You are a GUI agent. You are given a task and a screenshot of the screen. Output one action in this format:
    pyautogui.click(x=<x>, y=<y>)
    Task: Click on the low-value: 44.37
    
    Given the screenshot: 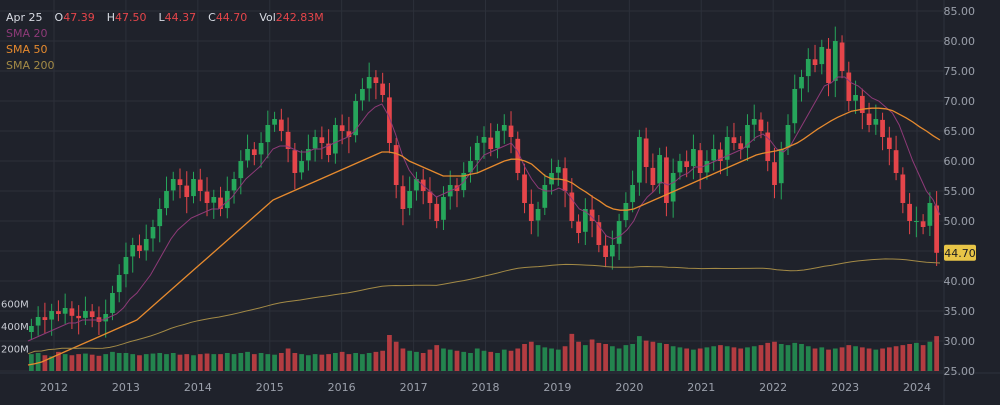 What is the action you would take?
    pyautogui.click(x=180, y=17)
    